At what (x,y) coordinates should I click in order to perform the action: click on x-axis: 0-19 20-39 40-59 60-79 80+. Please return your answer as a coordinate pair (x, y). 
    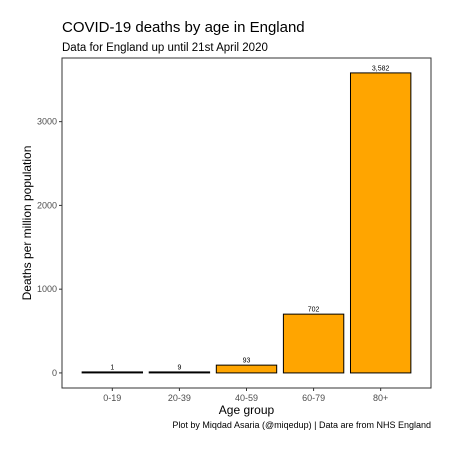
    Looking at the image, I should click on (245, 395).